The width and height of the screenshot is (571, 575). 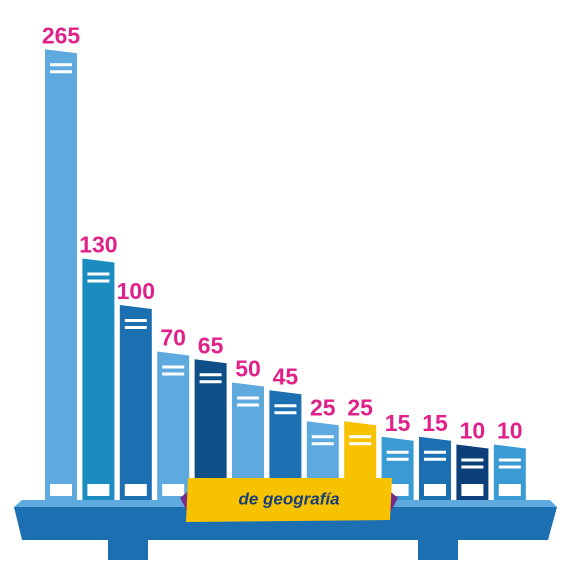 I want to click on banner-text: de geografía, so click(x=288, y=498).